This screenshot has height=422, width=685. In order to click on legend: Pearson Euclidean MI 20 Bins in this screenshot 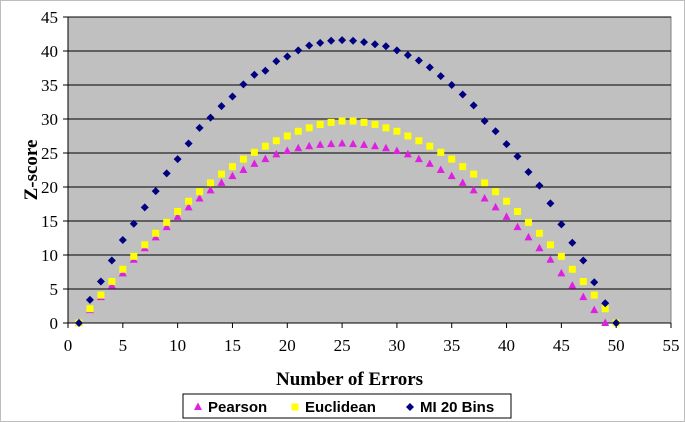, I will do `click(347, 406)`.